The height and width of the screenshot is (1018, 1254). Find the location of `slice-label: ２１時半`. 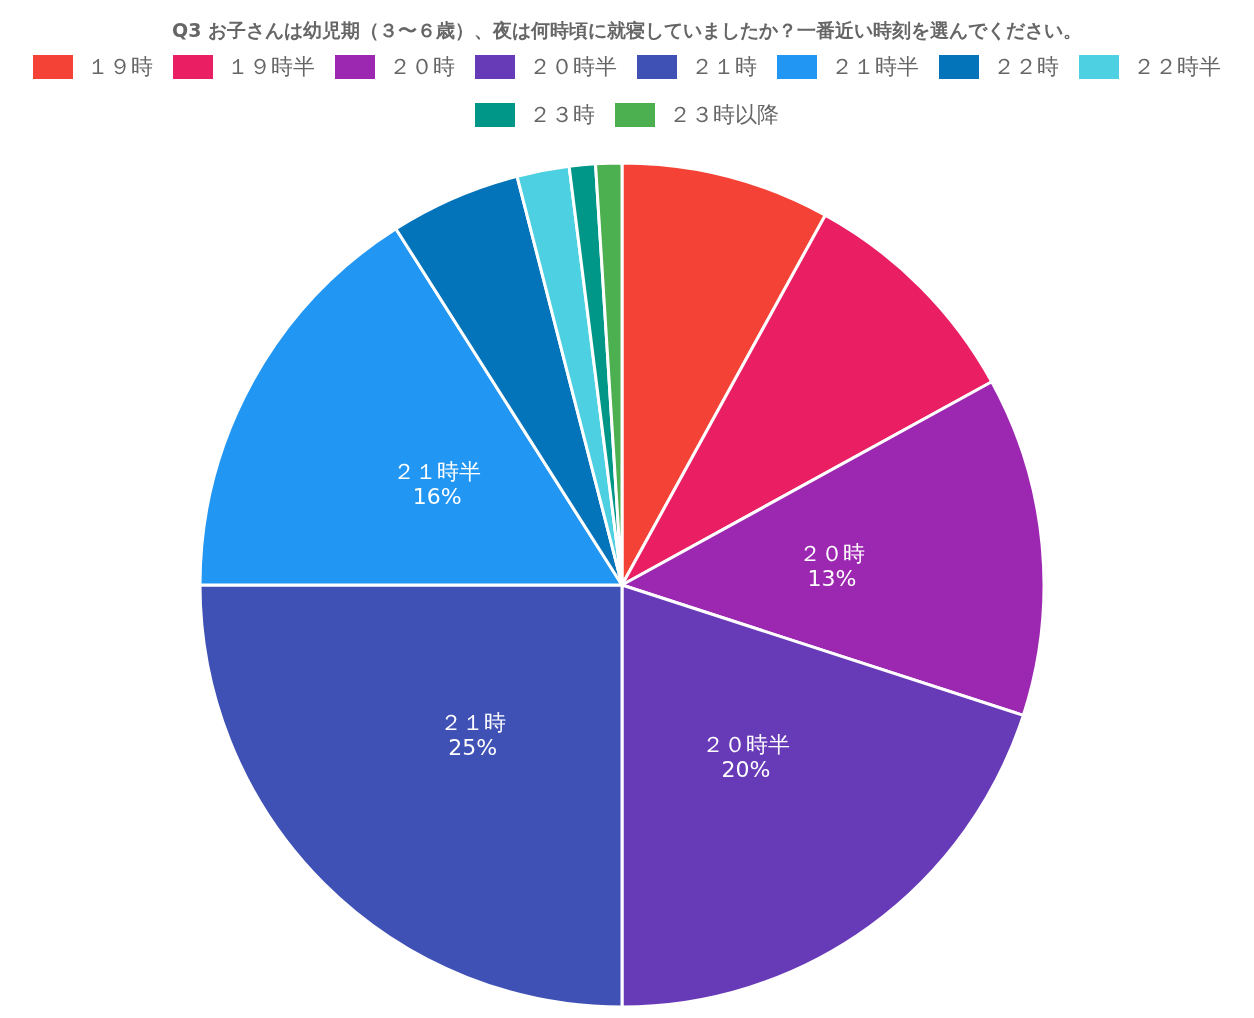

slice-label: ２１時半 is located at coordinates (437, 472).